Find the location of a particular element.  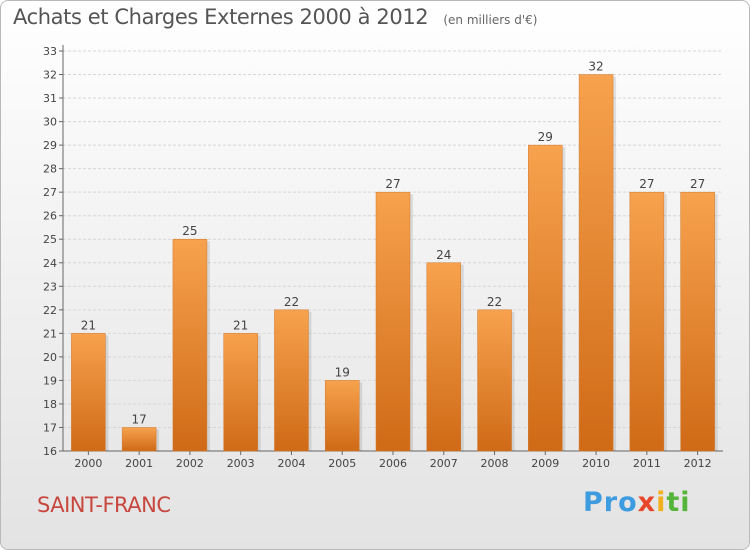

chart-subtitle: (en milliers d'€) is located at coordinates (490, 20).